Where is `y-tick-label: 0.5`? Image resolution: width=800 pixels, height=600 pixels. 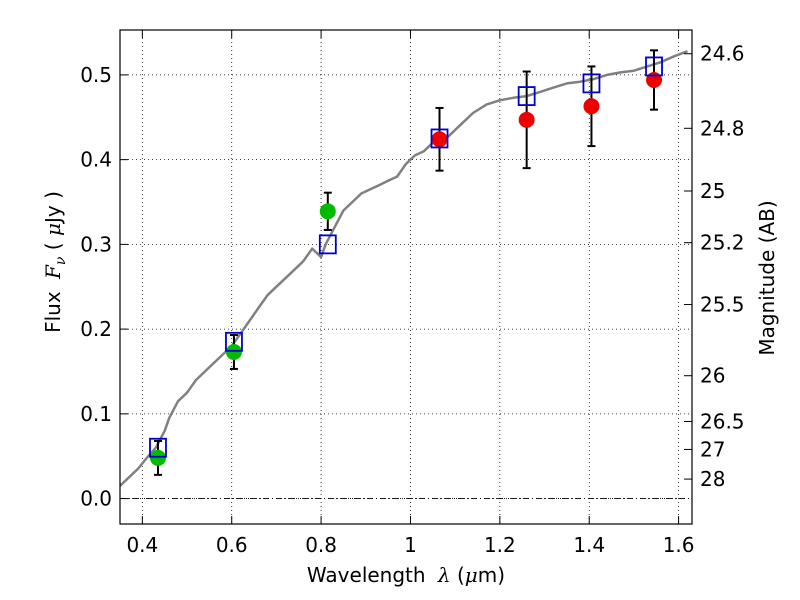 y-tick-label: 0.5 is located at coordinates (96, 75).